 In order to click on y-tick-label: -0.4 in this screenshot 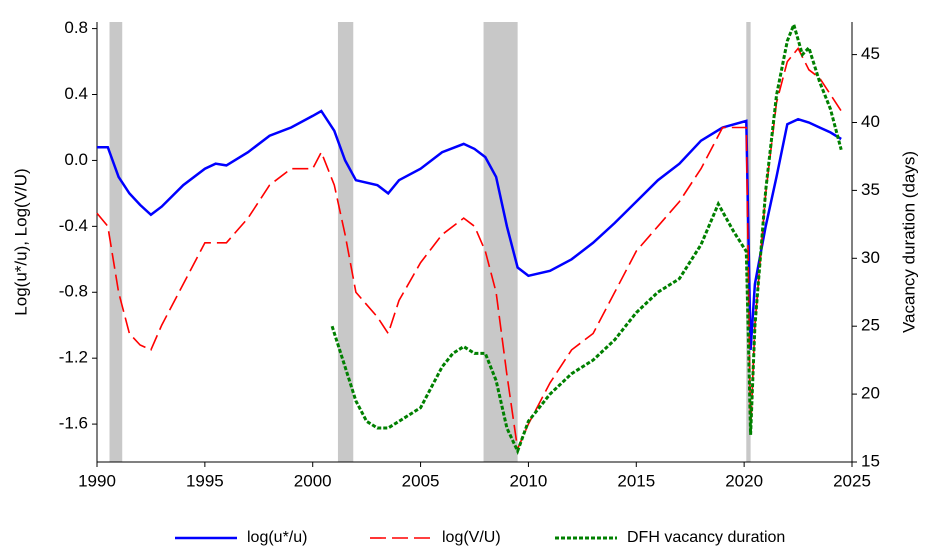, I will do `click(73, 225)`.